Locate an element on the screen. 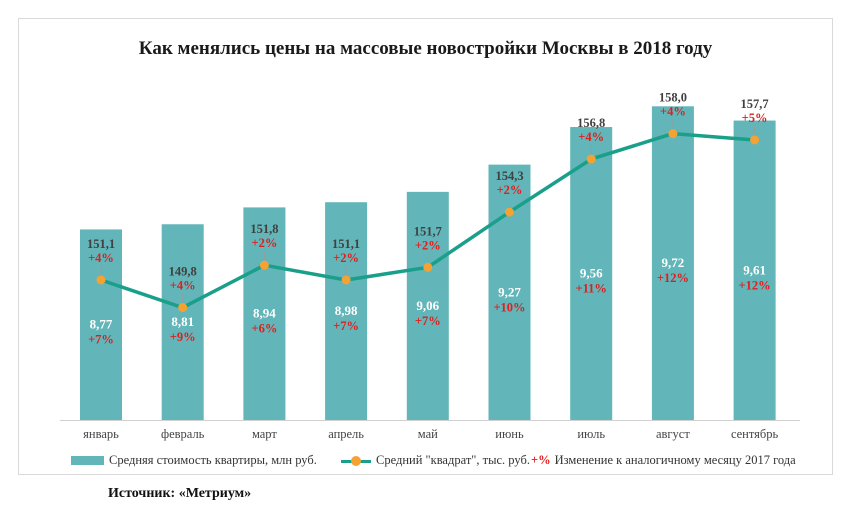 The width and height of the screenshot is (857, 509). legend-change-key: +% is located at coordinates (541, 460).